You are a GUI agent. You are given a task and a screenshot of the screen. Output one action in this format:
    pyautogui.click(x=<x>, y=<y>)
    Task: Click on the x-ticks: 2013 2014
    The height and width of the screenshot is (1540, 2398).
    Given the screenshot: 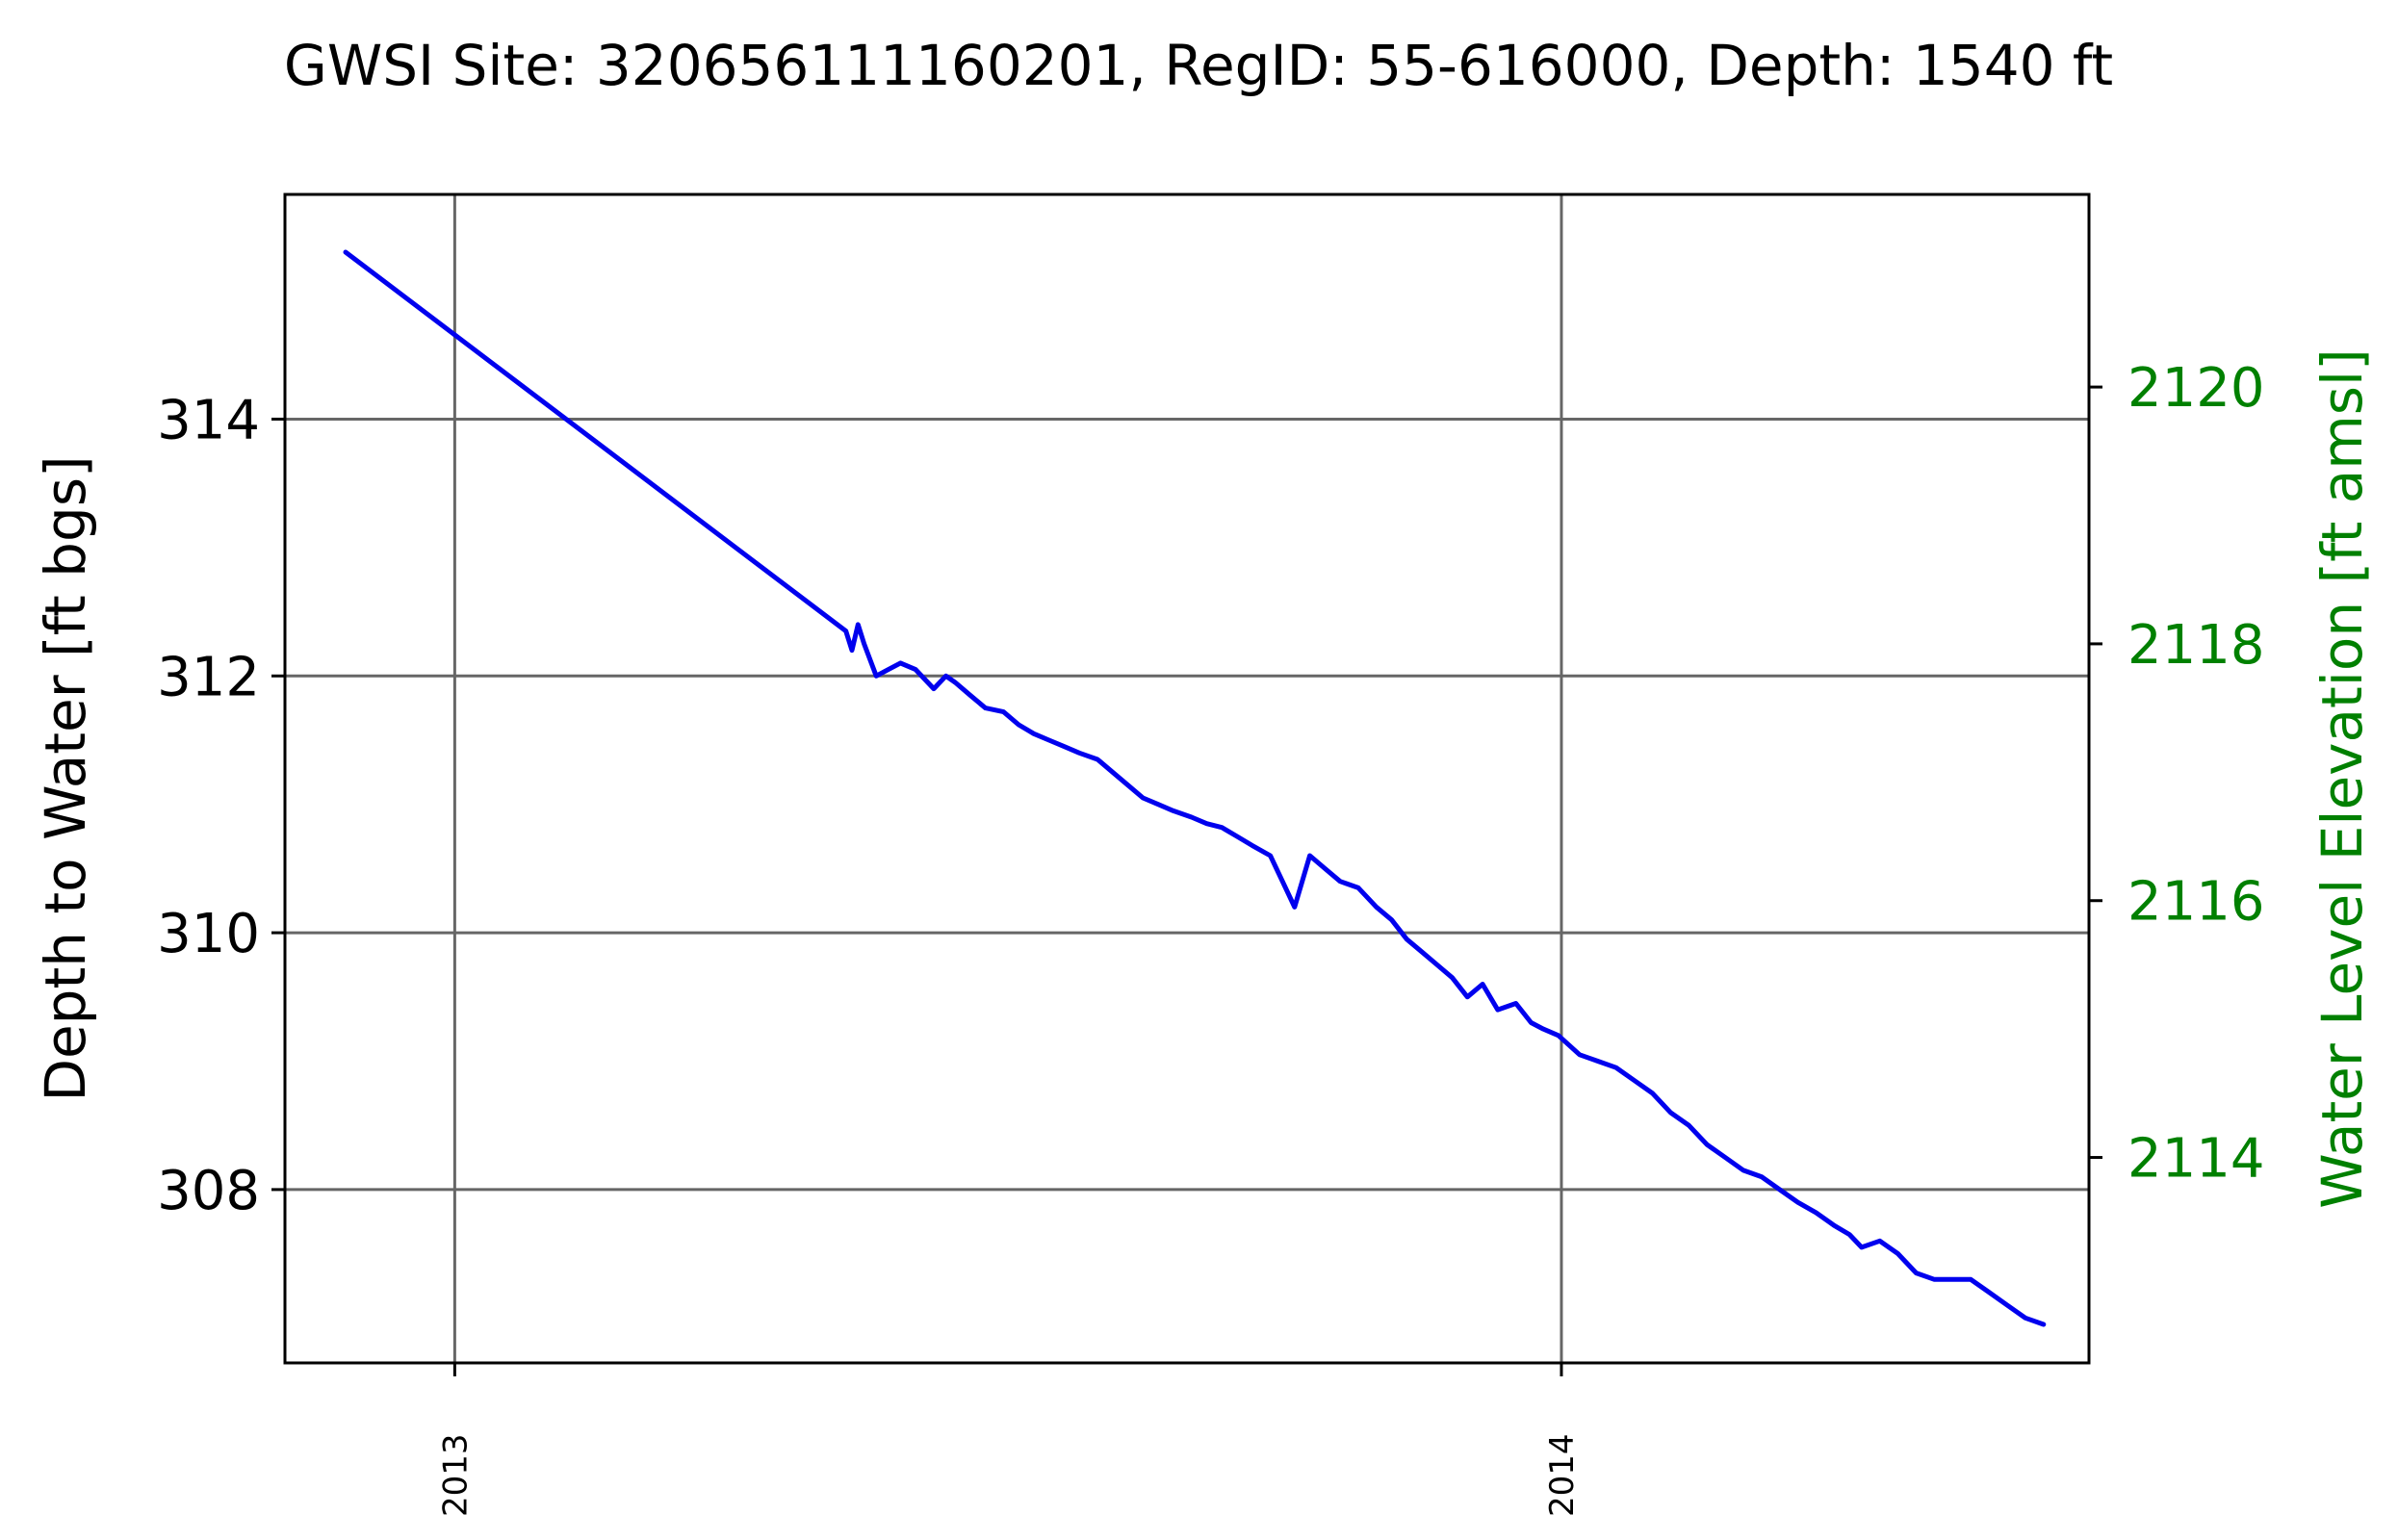 What is the action you would take?
    pyautogui.click(x=1009, y=1440)
    